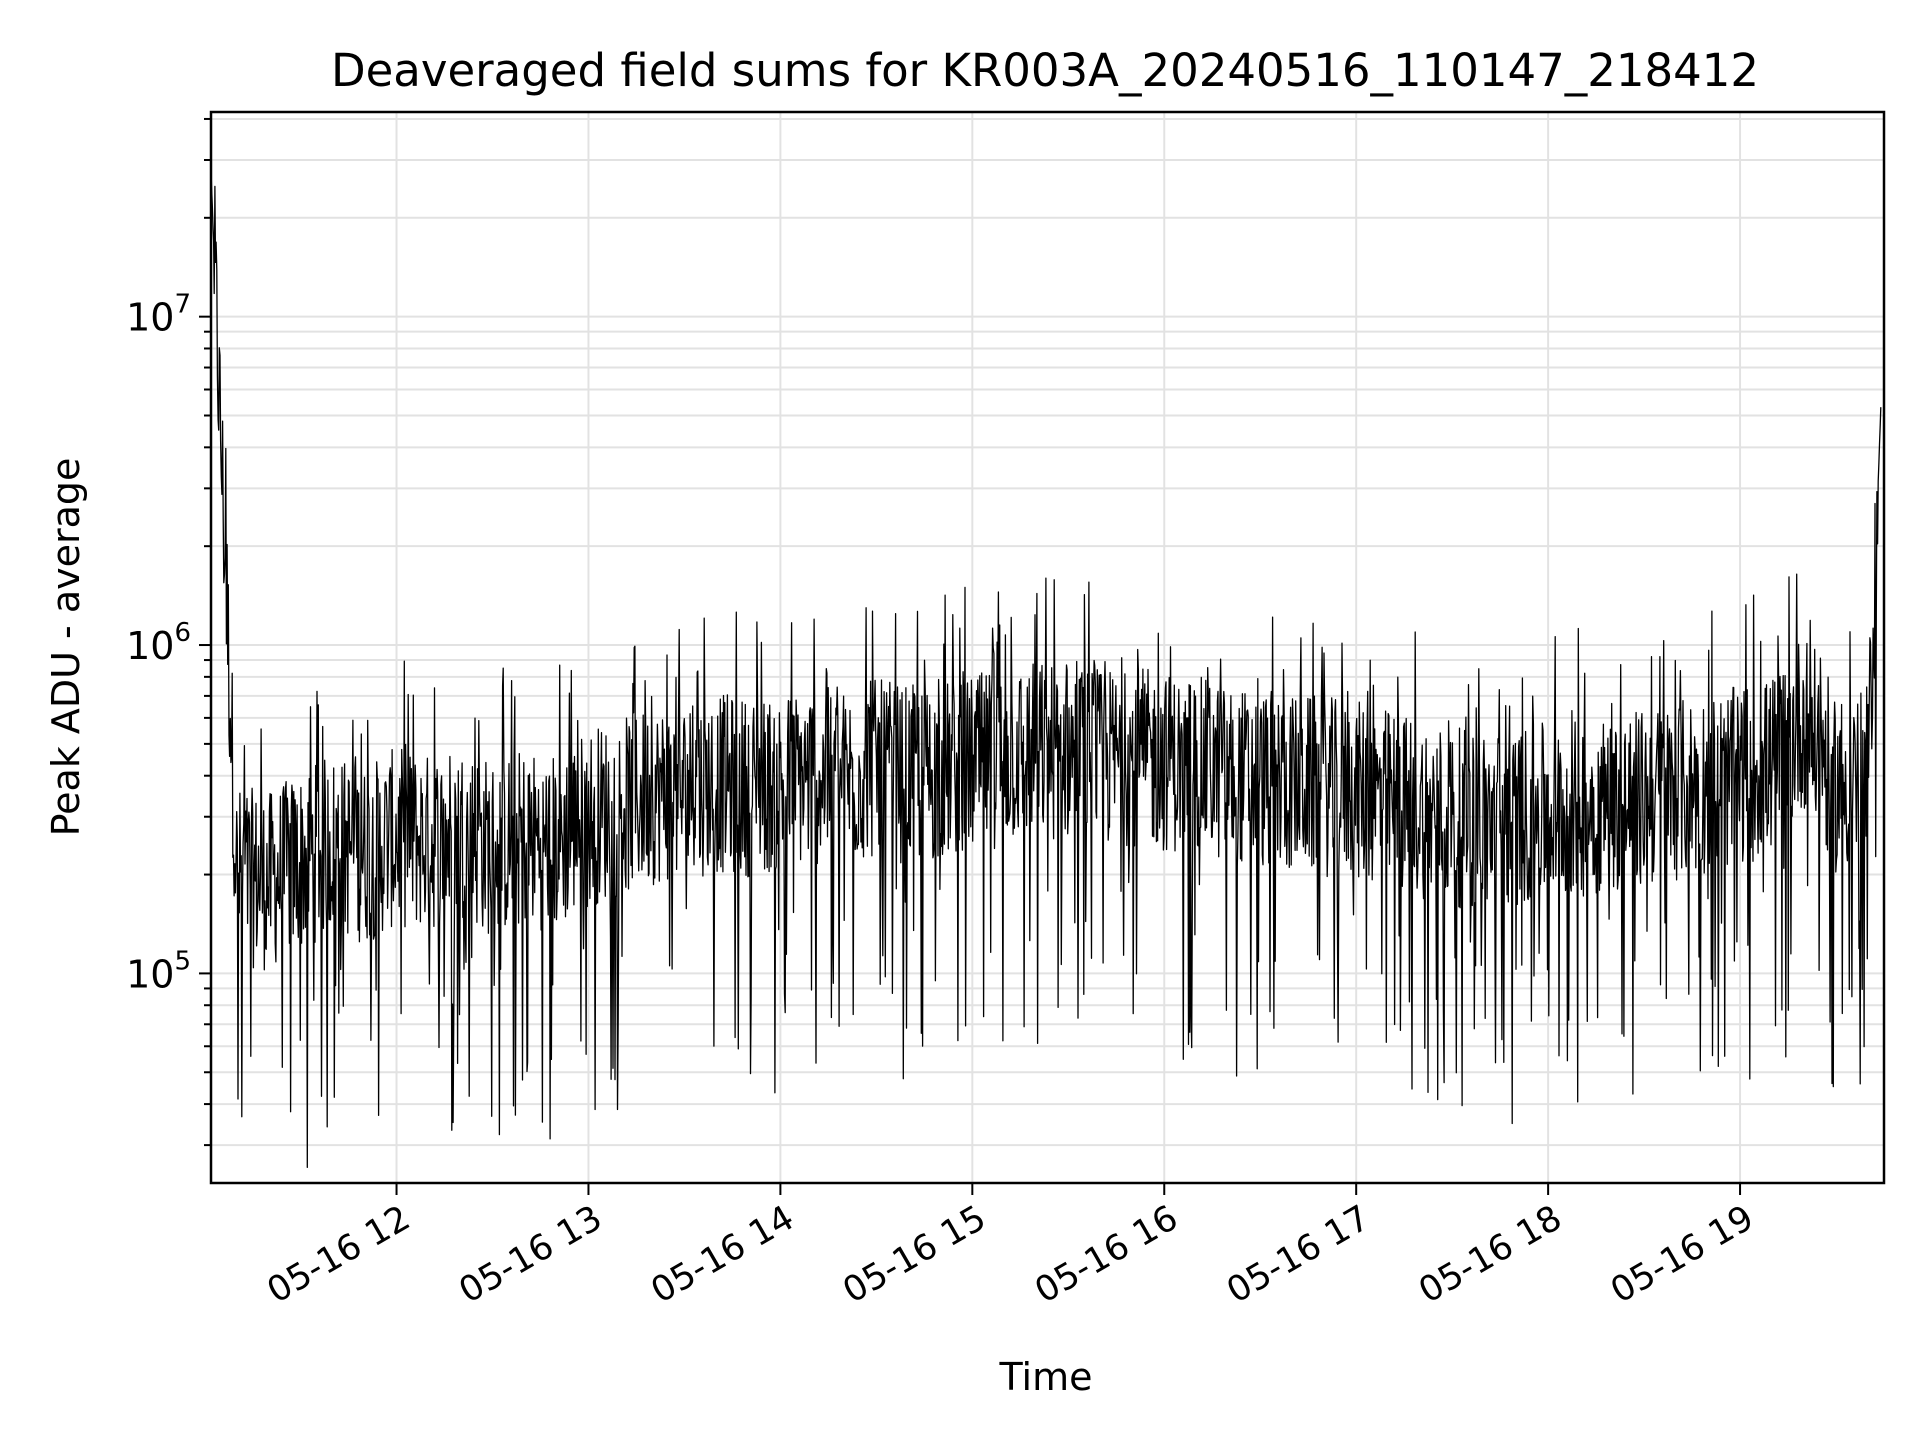  What do you see at coordinates (158, 643) in the screenshot?
I see `y-tick-label: 10⁶` at bounding box center [158, 643].